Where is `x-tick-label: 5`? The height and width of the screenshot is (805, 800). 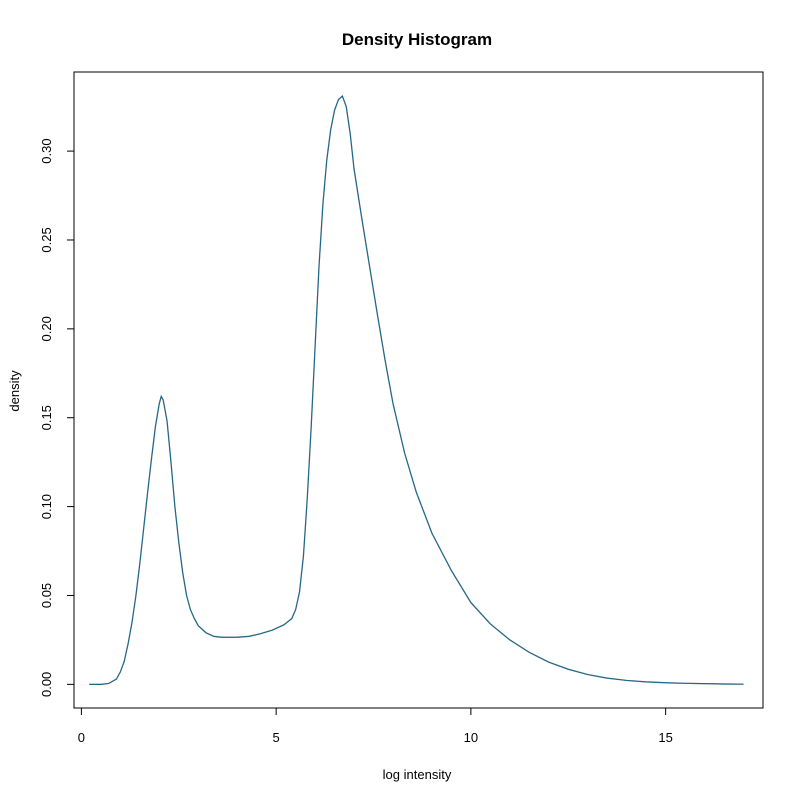
x-tick-label: 5 is located at coordinates (276, 737).